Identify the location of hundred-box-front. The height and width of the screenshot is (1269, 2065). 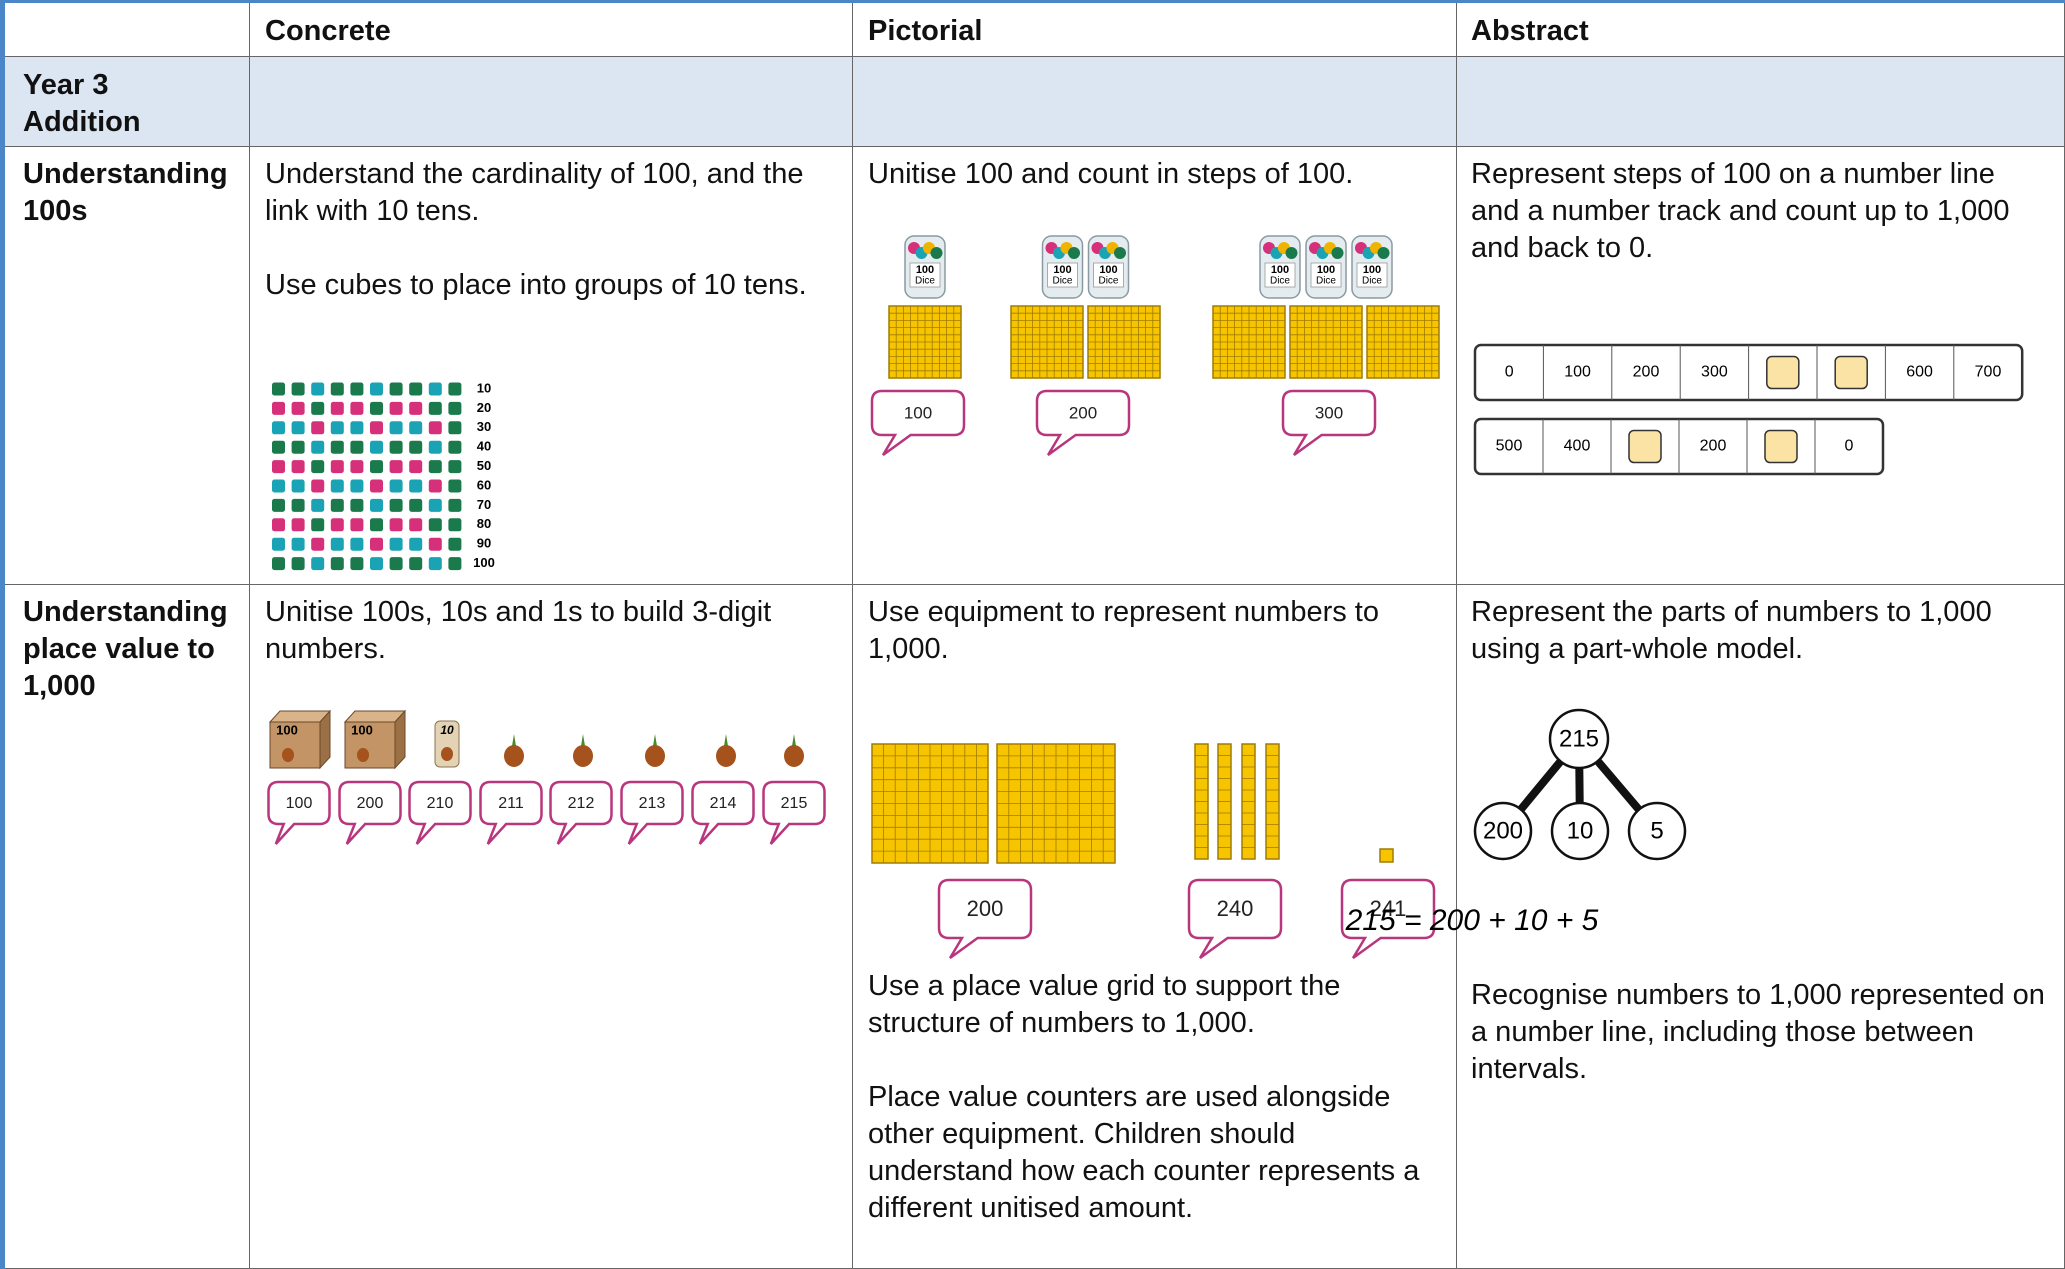
(370, 745).